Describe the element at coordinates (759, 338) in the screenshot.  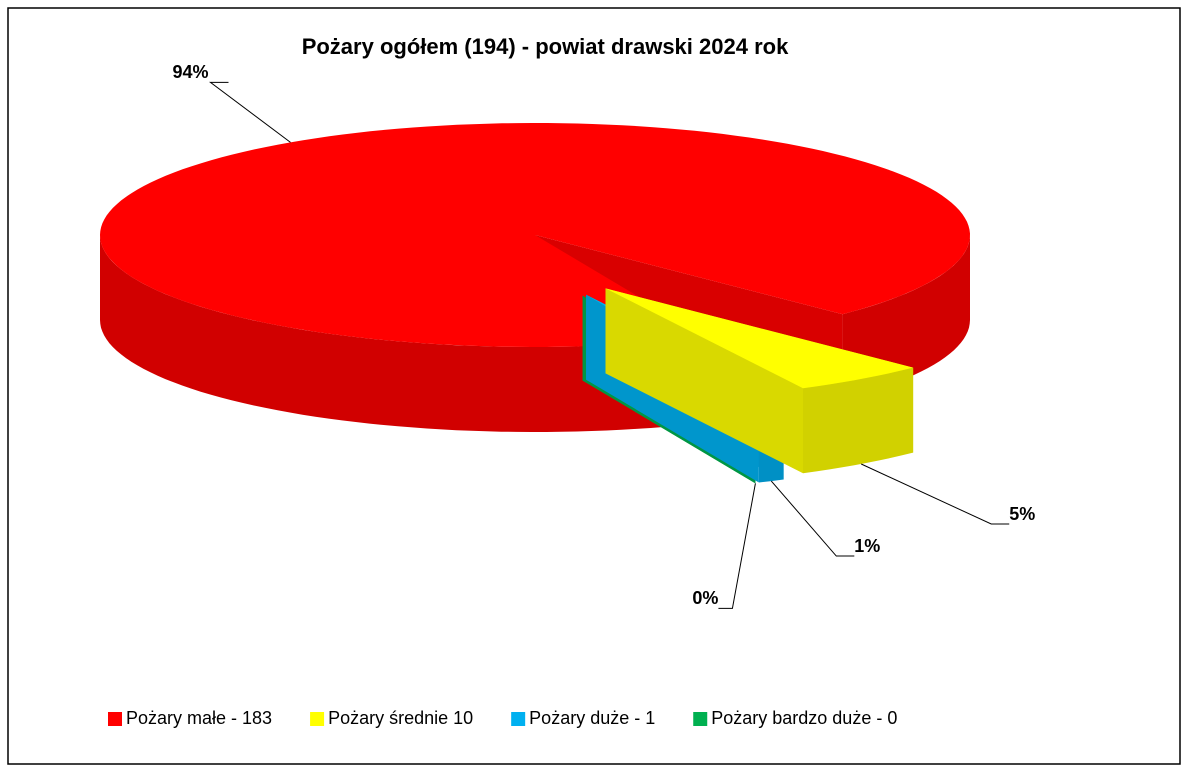
I see `slice-top` at that location.